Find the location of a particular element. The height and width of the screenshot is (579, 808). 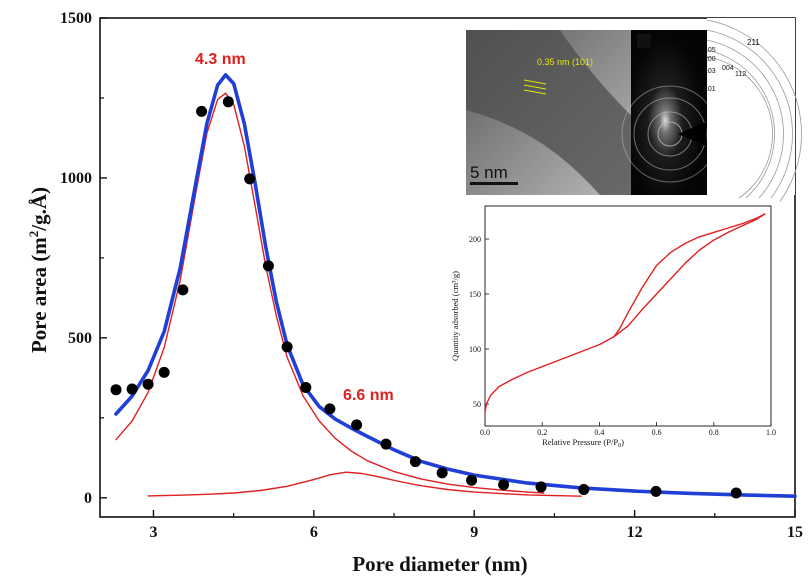

isotherm-y-tick-label: 100 is located at coordinates (475, 349).